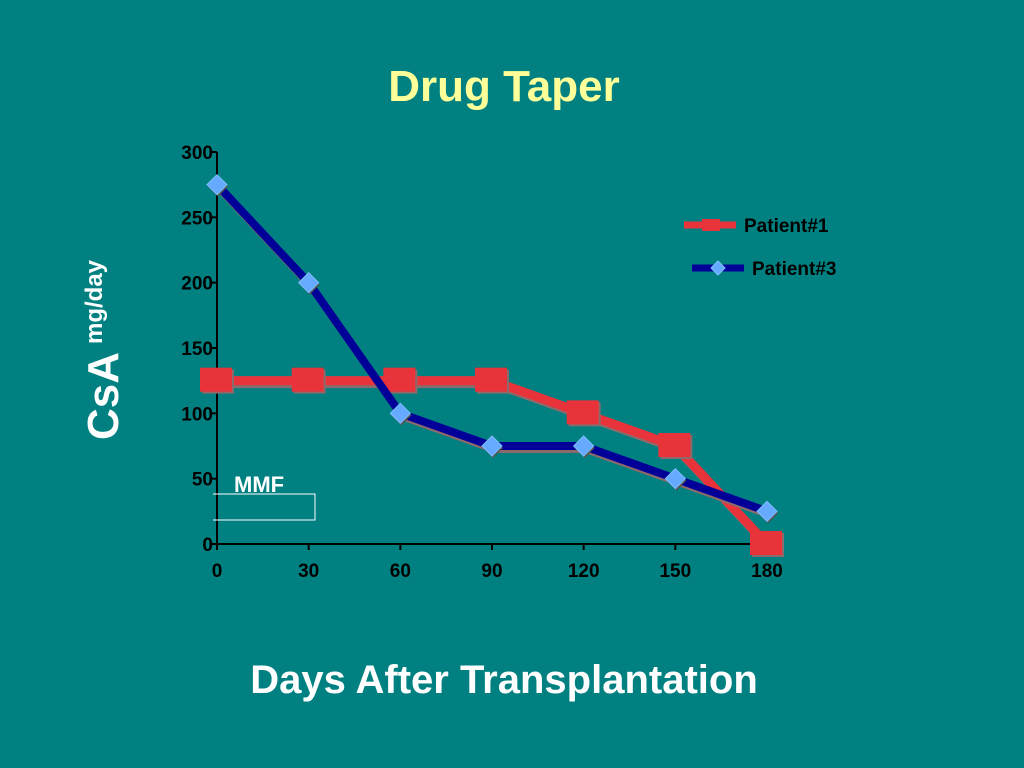 The height and width of the screenshot is (768, 1024). Describe the element at coordinates (584, 571) in the screenshot. I see `x-tick-label: 120` at that location.